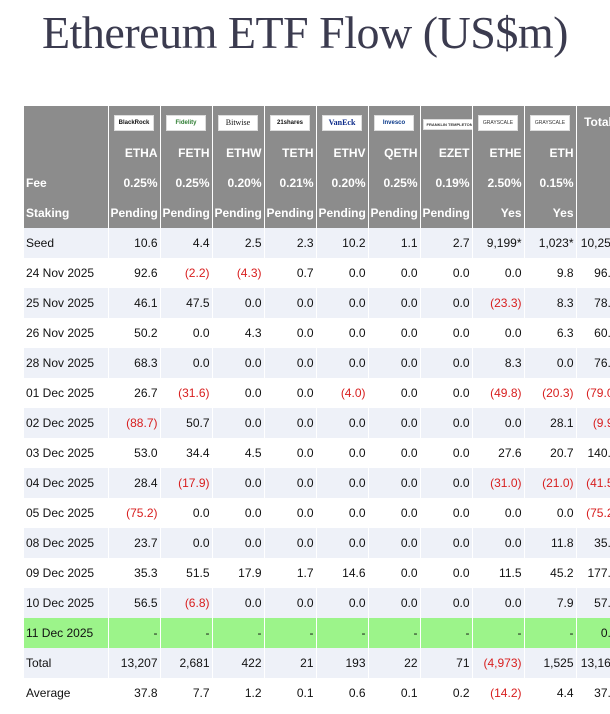  I want to click on flow-cell: (31.0), so click(498, 483).